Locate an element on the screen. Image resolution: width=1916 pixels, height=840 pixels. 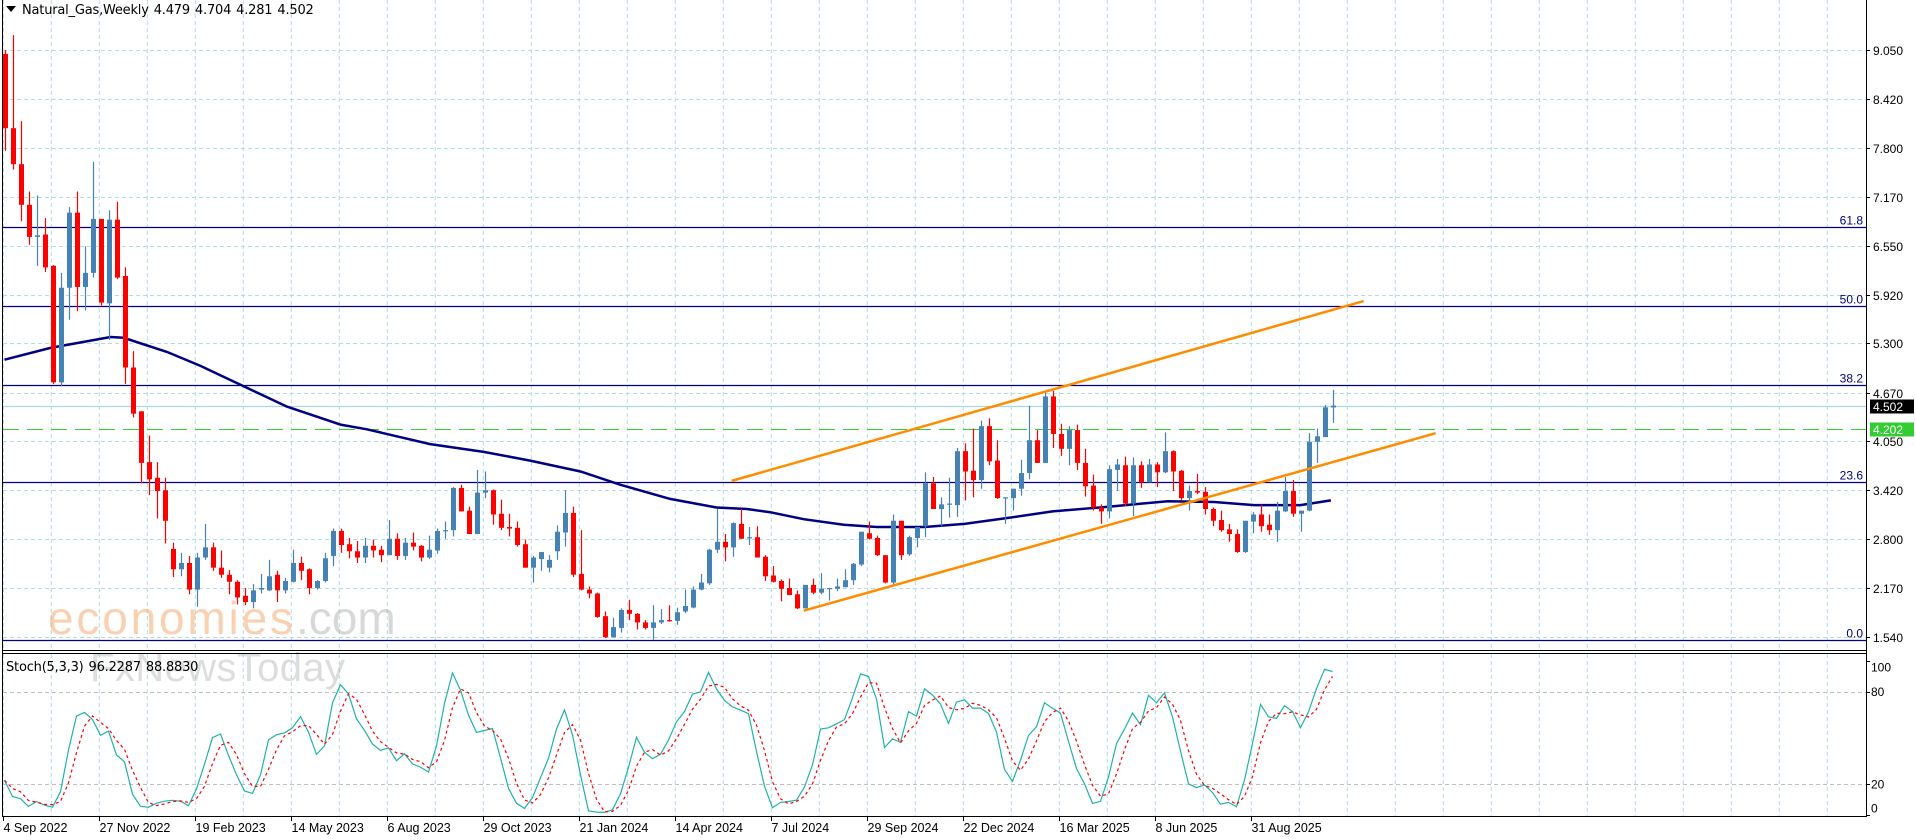
collapse-triangle-icon is located at coordinates (11, 9).